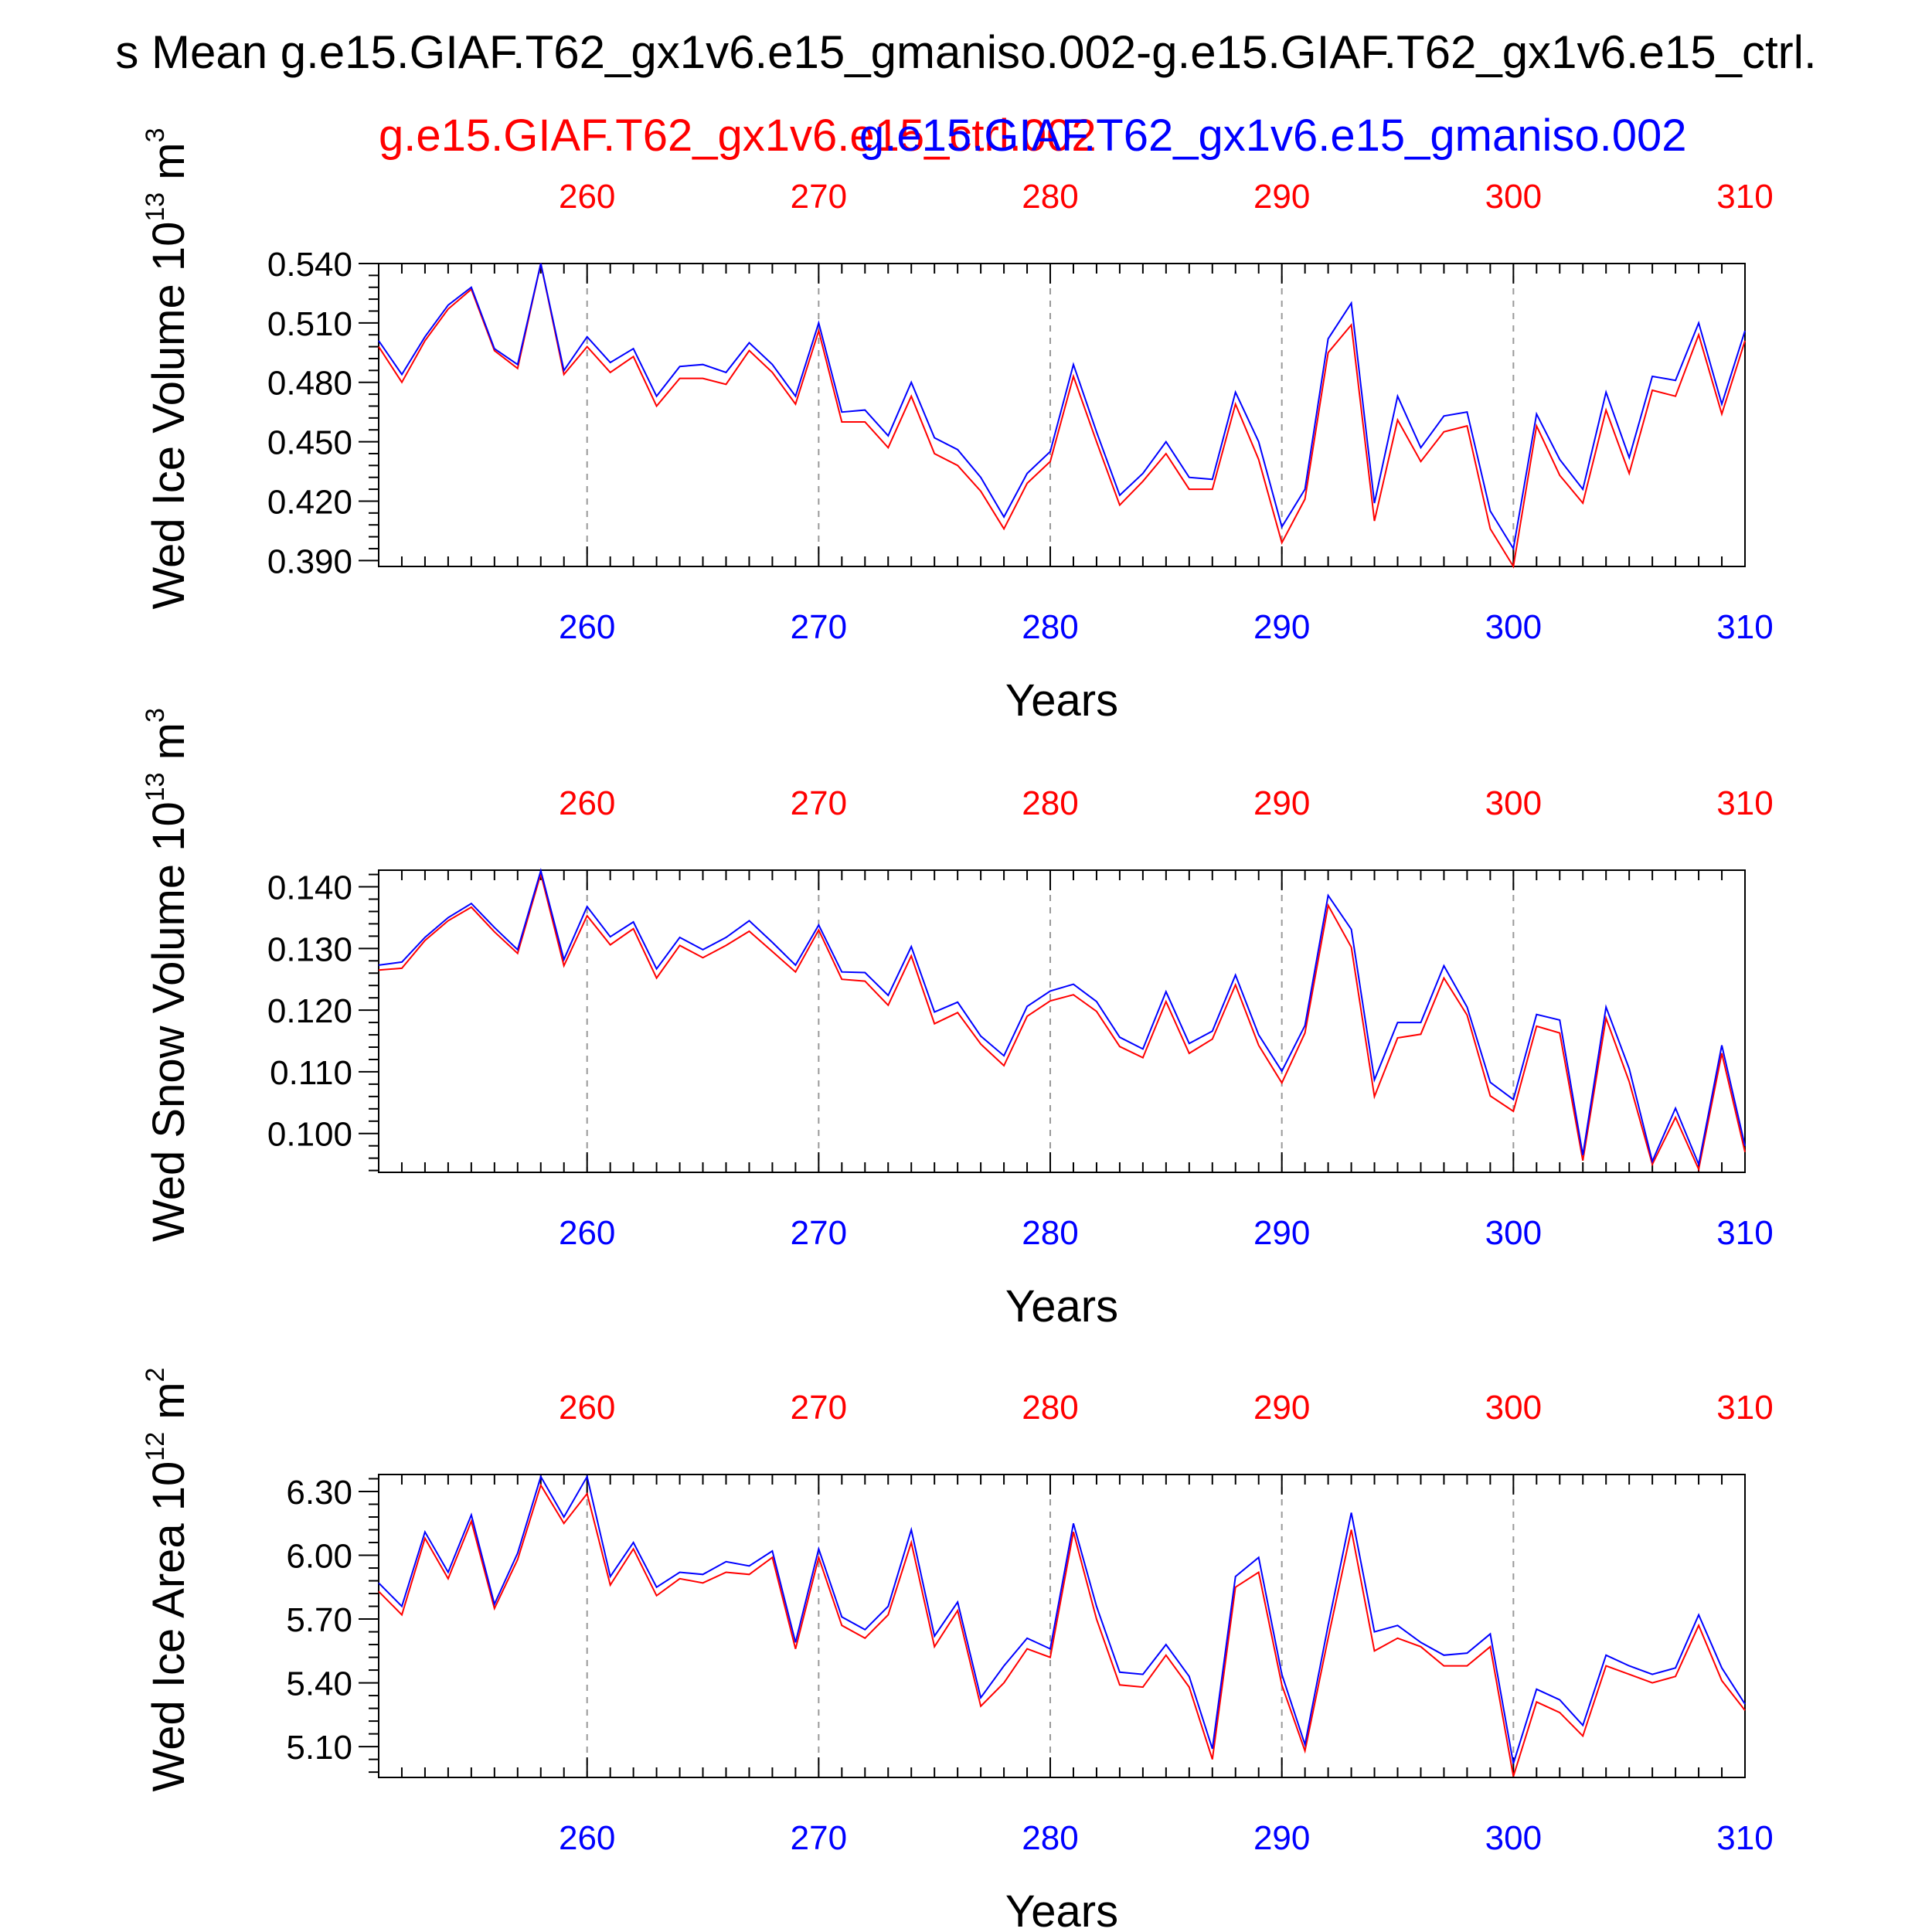 This screenshot has height=1932, width=1932. Describe the element at coordinates (310, 324) in the screenshot. I see `y-tick-label: 0.510` at that location.